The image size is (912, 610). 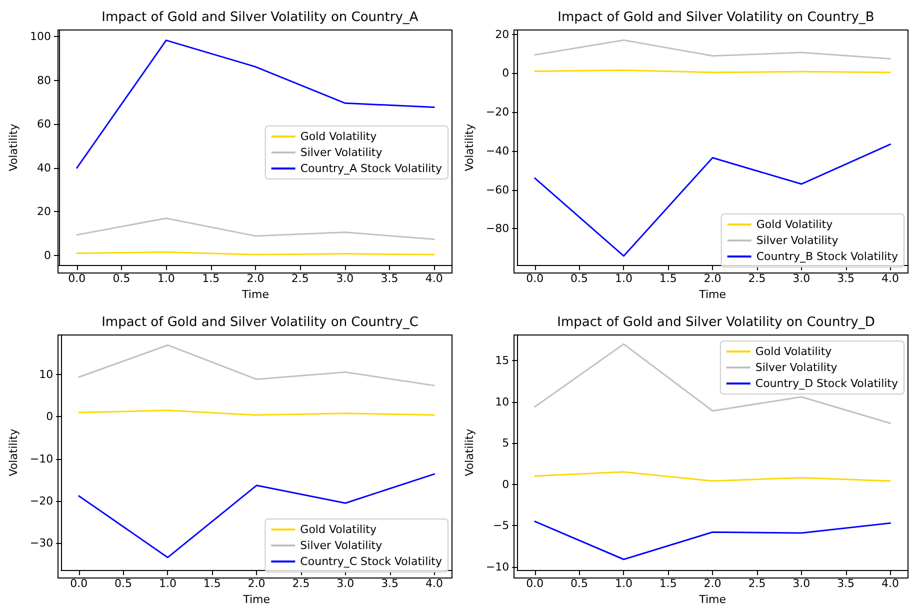 I want to click on y-tick-label: −60, so click(x=498, y=189).